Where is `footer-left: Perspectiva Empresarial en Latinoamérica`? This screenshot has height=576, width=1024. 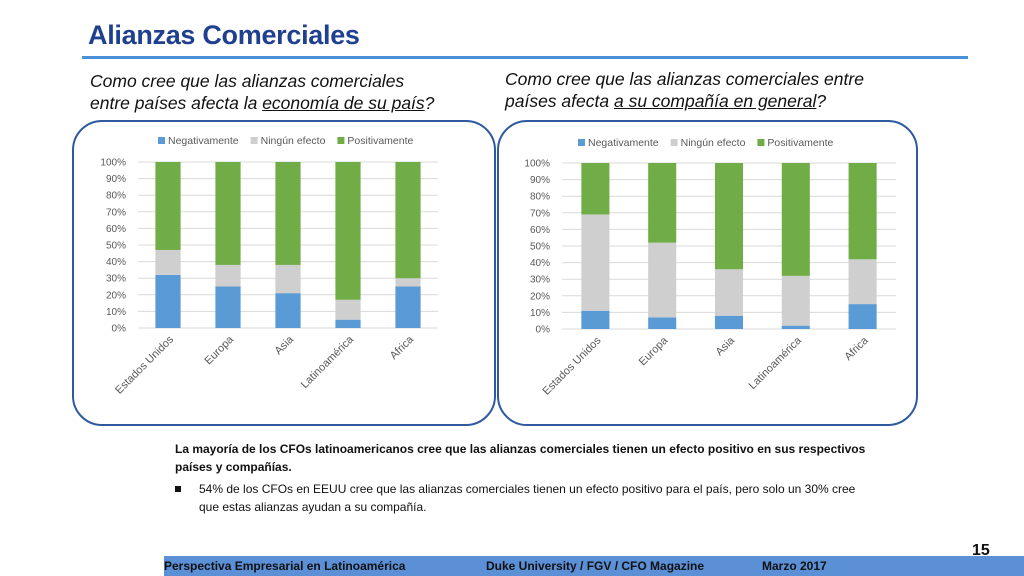 footer-left: Perspectiva Empresarial en Latinoamérica is located at coordinates (285, 566).